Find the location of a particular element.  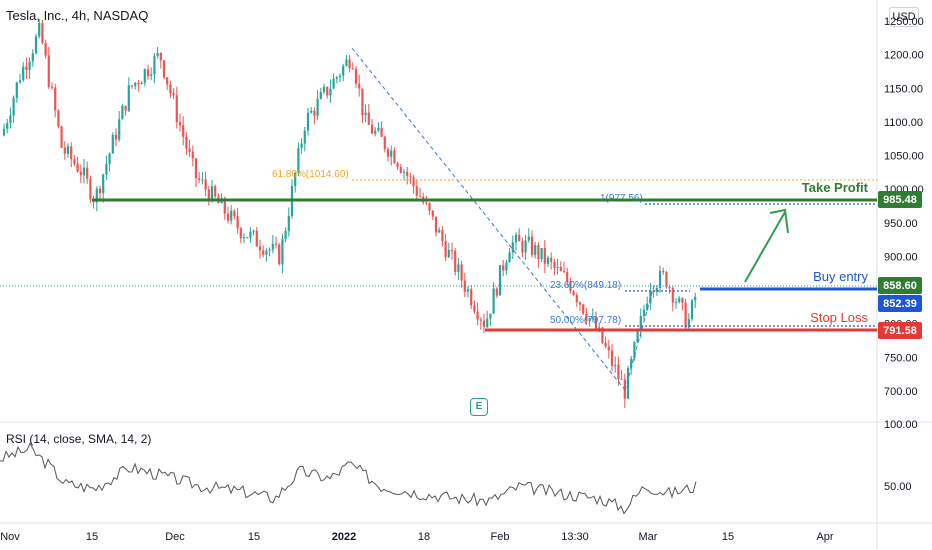

time-axis: Nov 15 Dec 15 2022 18 Feb 13:30 Mar 15 Apr is located at coordinates (417, 537).